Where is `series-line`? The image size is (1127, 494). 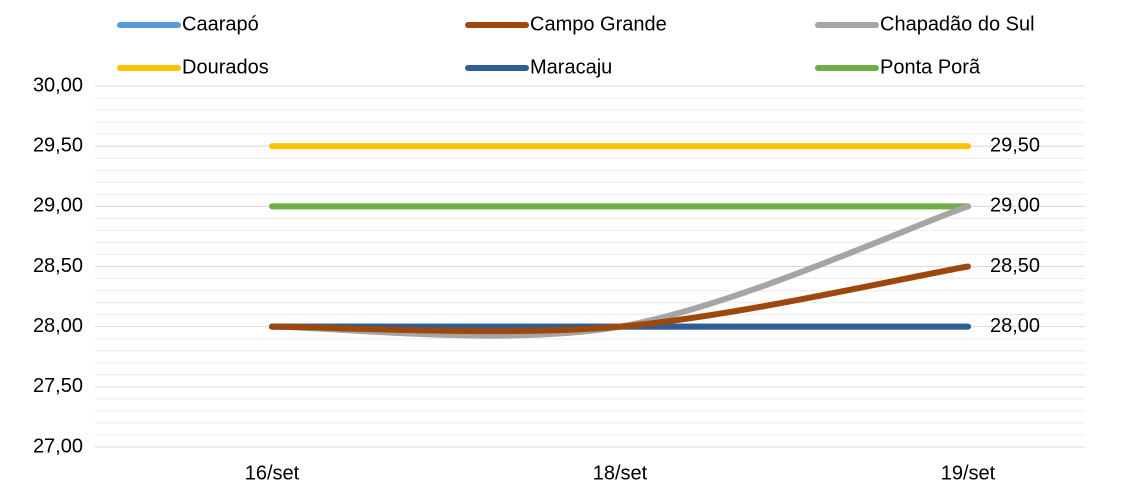
series-line is located at coordinates (620, 299).